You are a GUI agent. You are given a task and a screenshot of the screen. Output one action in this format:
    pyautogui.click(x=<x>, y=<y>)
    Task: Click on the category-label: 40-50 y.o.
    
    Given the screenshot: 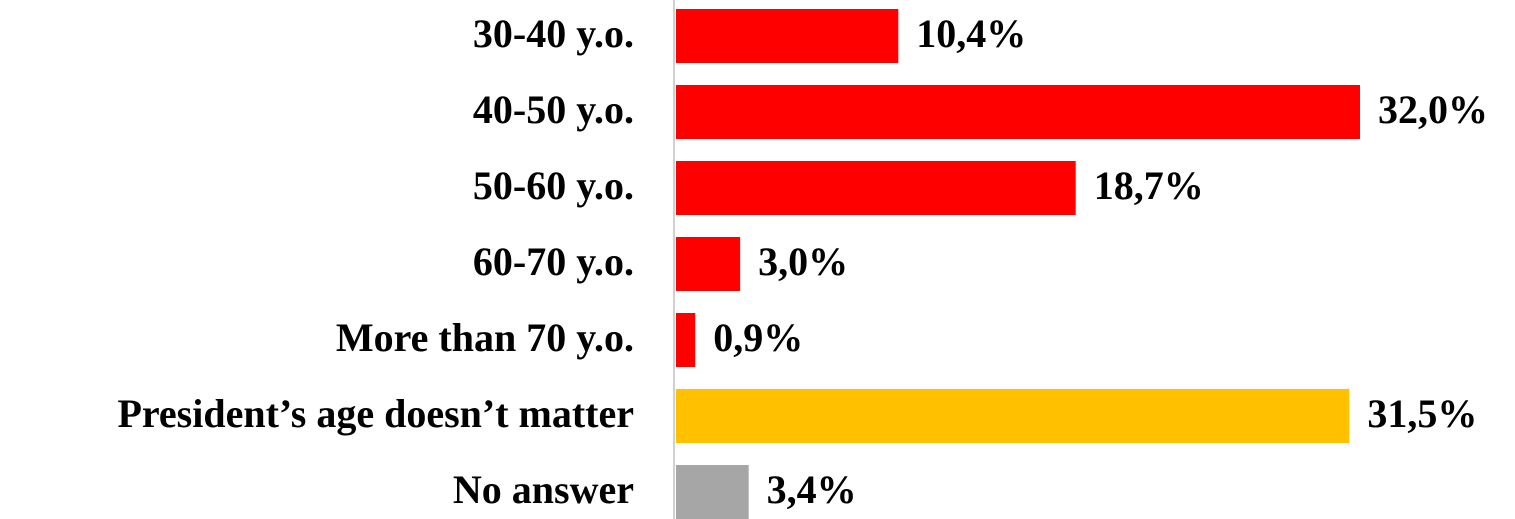 What is the action you would take?
    pyautogui.click(x=553, y=109)
    